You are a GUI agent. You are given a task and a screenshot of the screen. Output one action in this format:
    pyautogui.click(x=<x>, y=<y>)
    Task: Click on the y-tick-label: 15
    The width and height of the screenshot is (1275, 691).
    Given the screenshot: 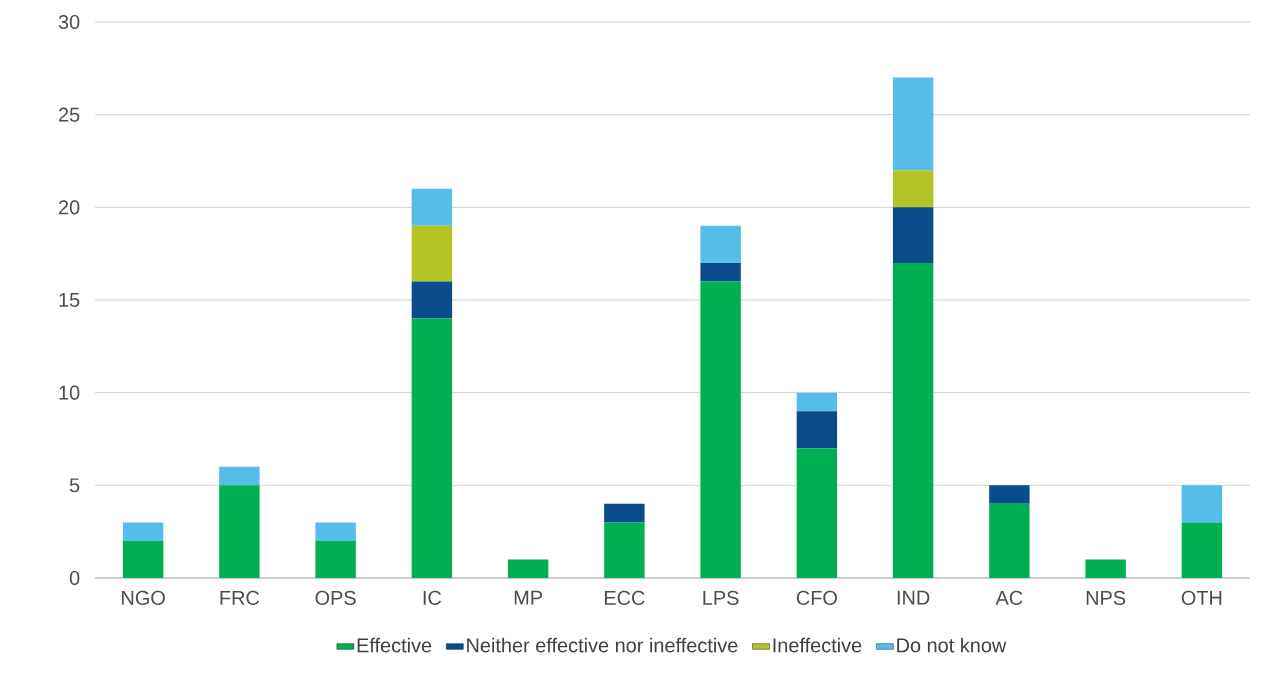 What is the action you would take?
    pyautogui.click(x=69, y=300)
    